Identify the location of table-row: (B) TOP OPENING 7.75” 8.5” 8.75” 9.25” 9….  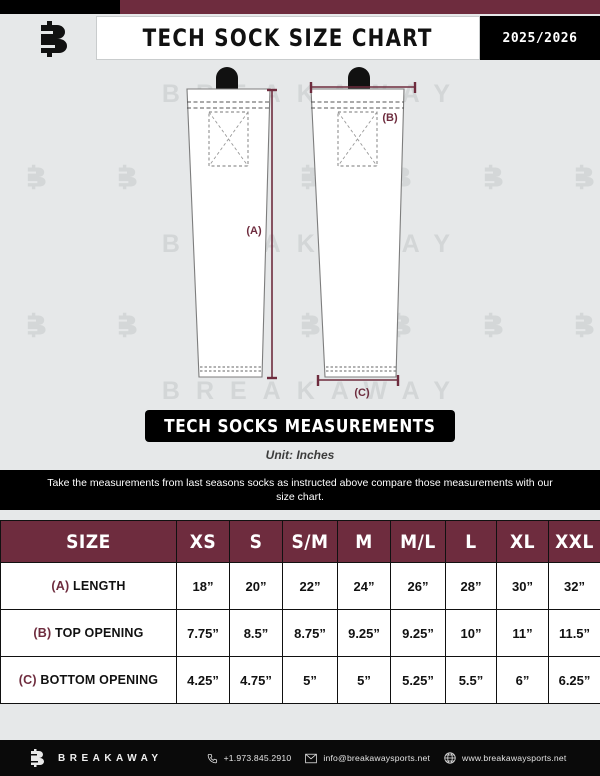
(300, 633).